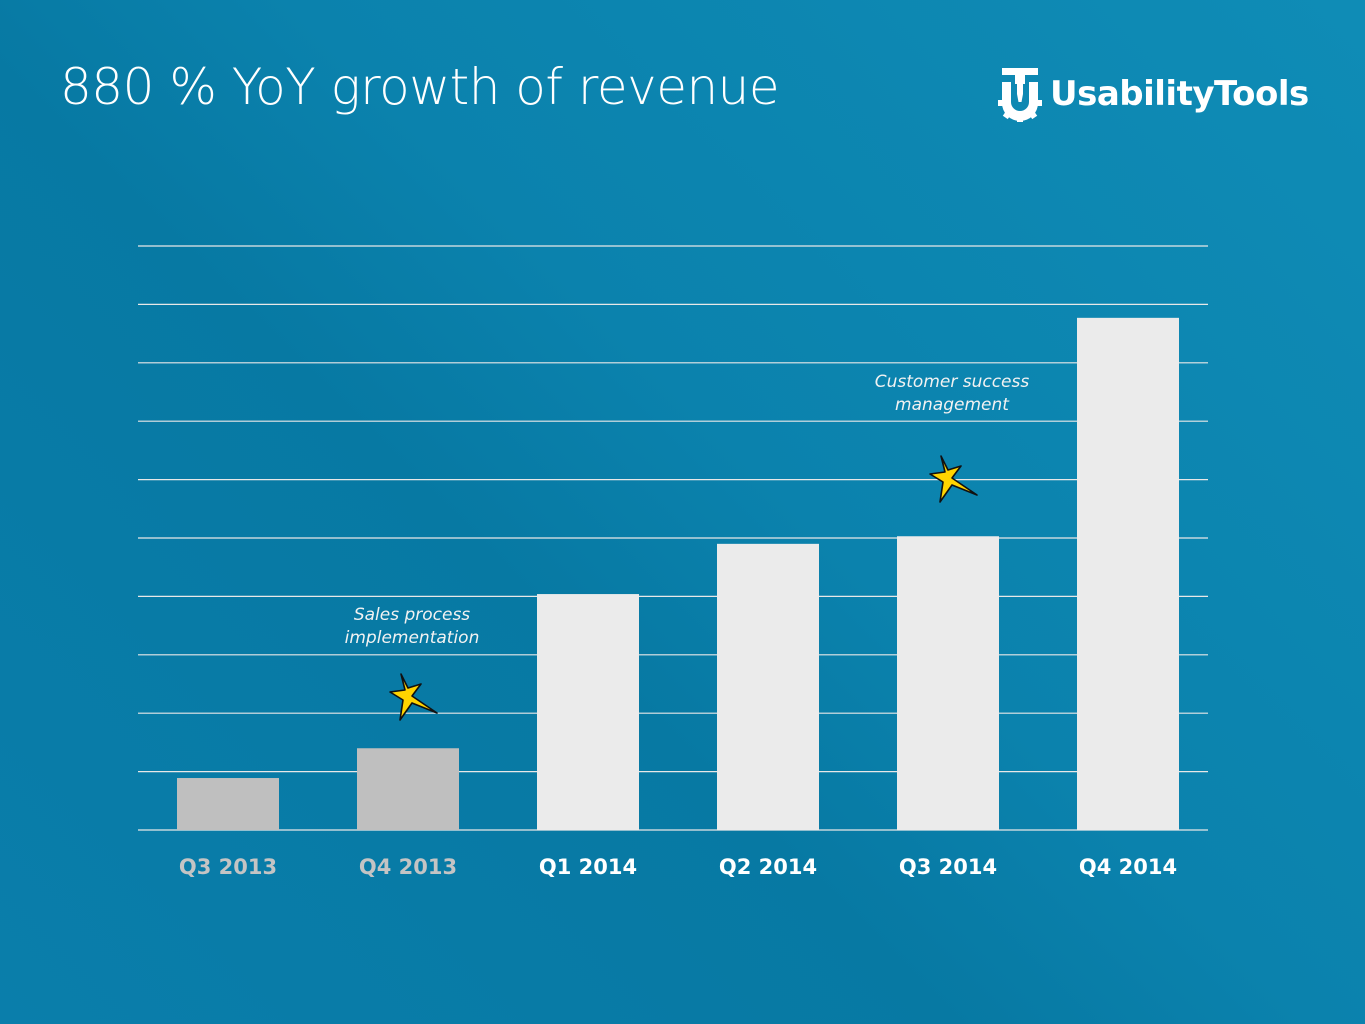 This screenshot has height=1024, width=1365. What do you see at coordinates (420, 87) in the screenshot?
I see `page-title: 880 % YoY growth of revenue` at bounding box center [420, 87].